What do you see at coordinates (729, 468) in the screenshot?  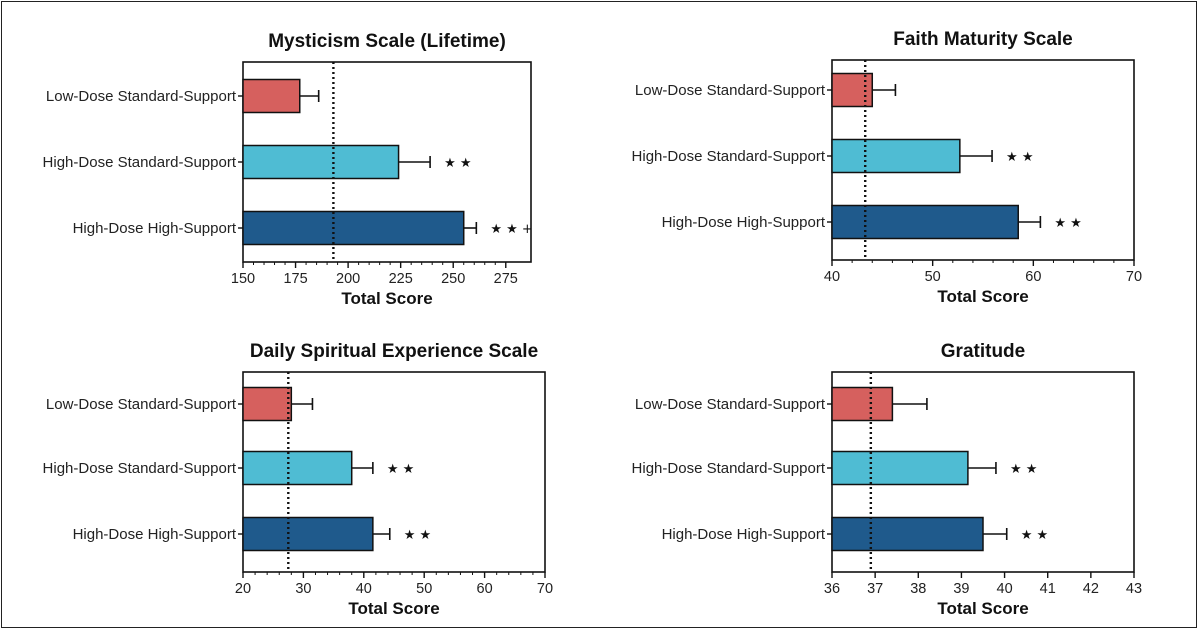 I see `gratitude-category-label: High-Dose Standard-Support` at bounding box center [729, 468].